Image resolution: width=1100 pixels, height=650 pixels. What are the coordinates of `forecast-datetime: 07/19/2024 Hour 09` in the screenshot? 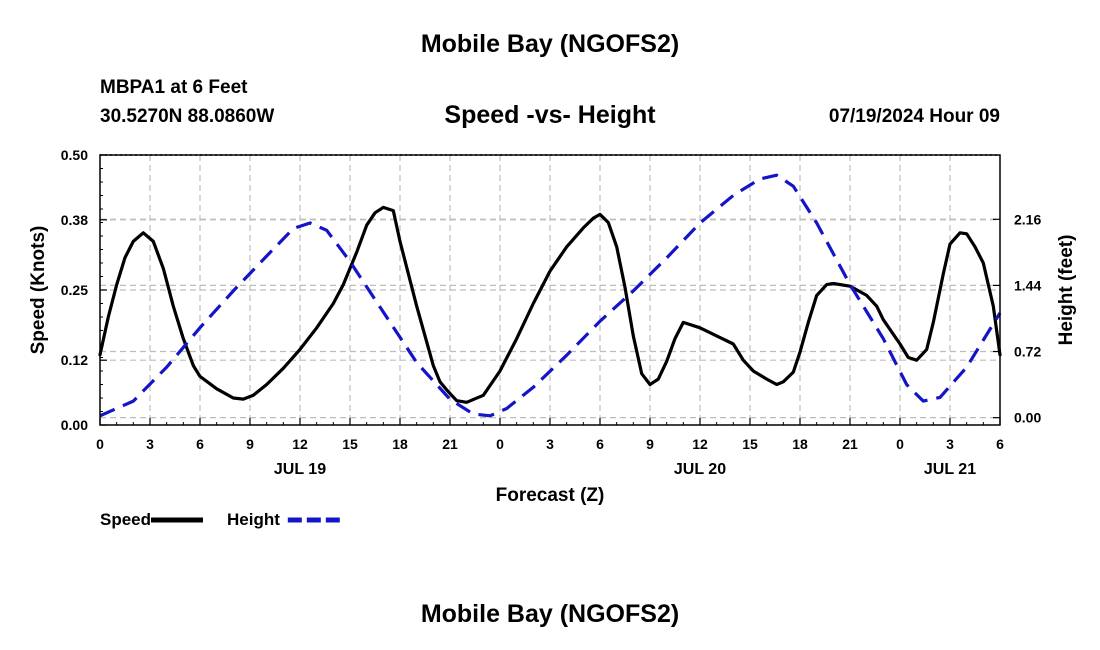 It's located at (914, 116).